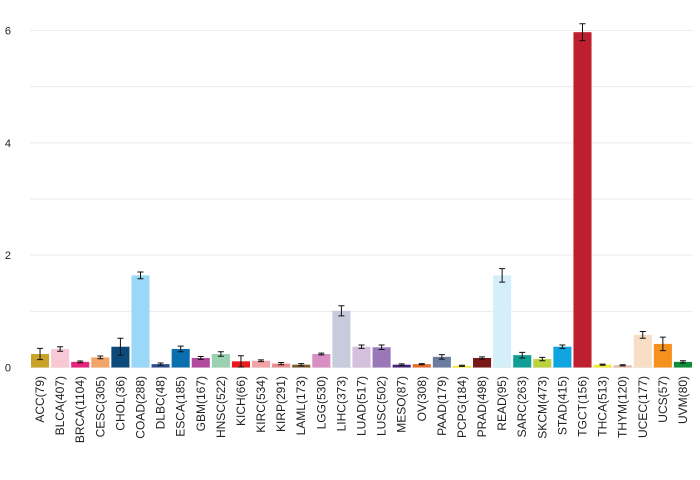  Describe the element at coordinates (8, 32) in the screenshot. I see `y-tick-label: 6` at that location.